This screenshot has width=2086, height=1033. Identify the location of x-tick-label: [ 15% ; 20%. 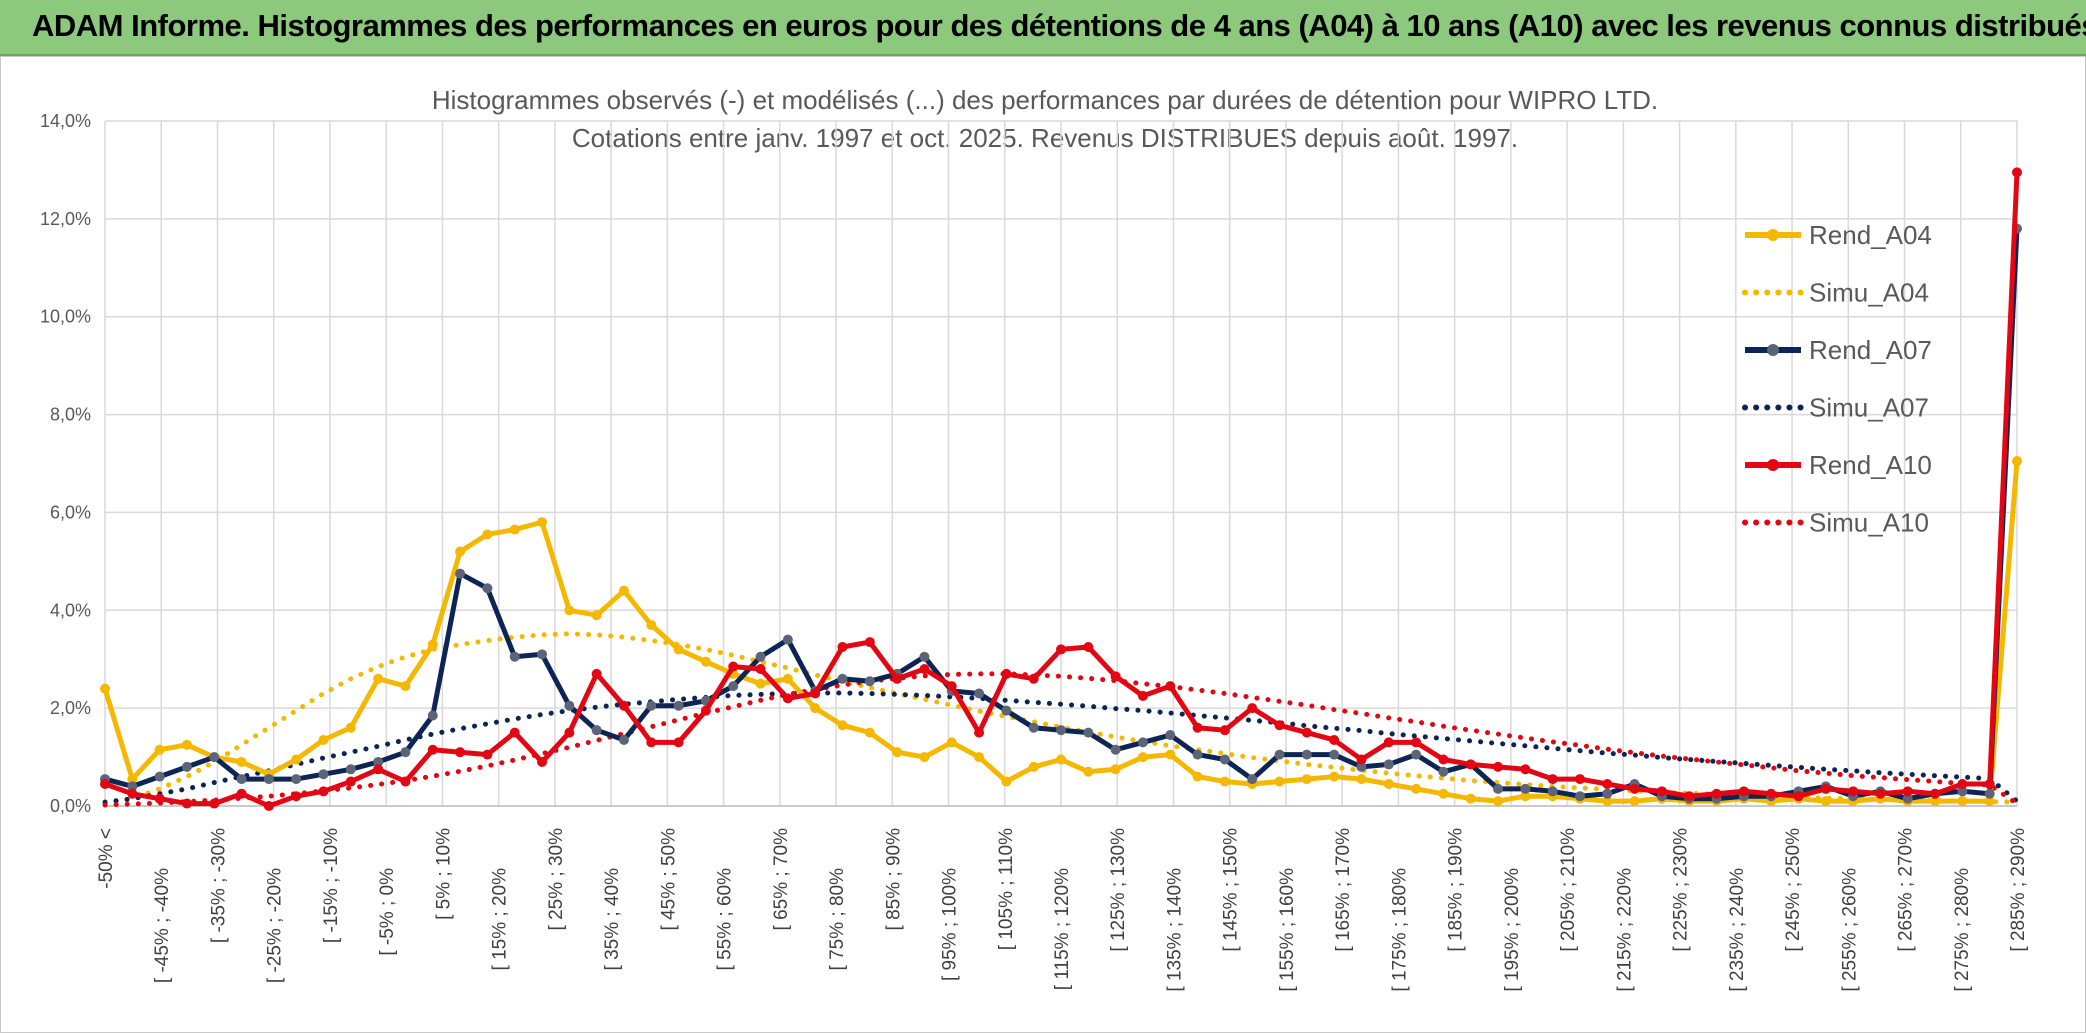
(500, 919).